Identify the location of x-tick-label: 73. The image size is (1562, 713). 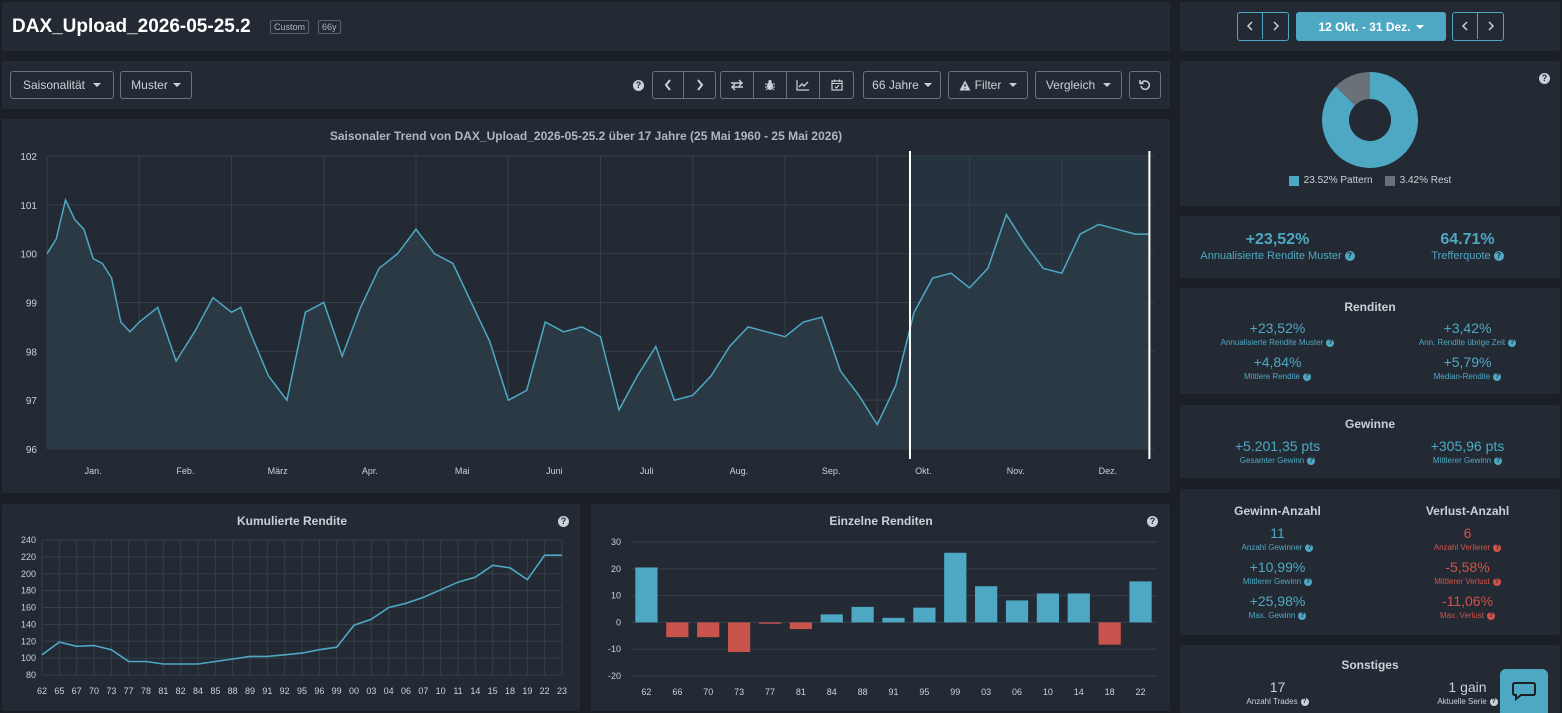
(739, 692).